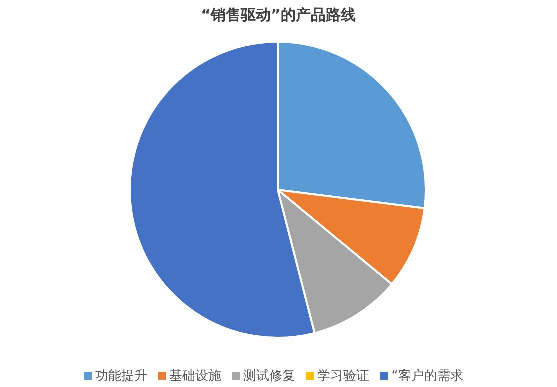 This screenshot has width=557, height=387. What do you see at coordinates (344, 376) in the screenshot?
I see `legend-label: 学习验证` at bounding box center [344, 376].